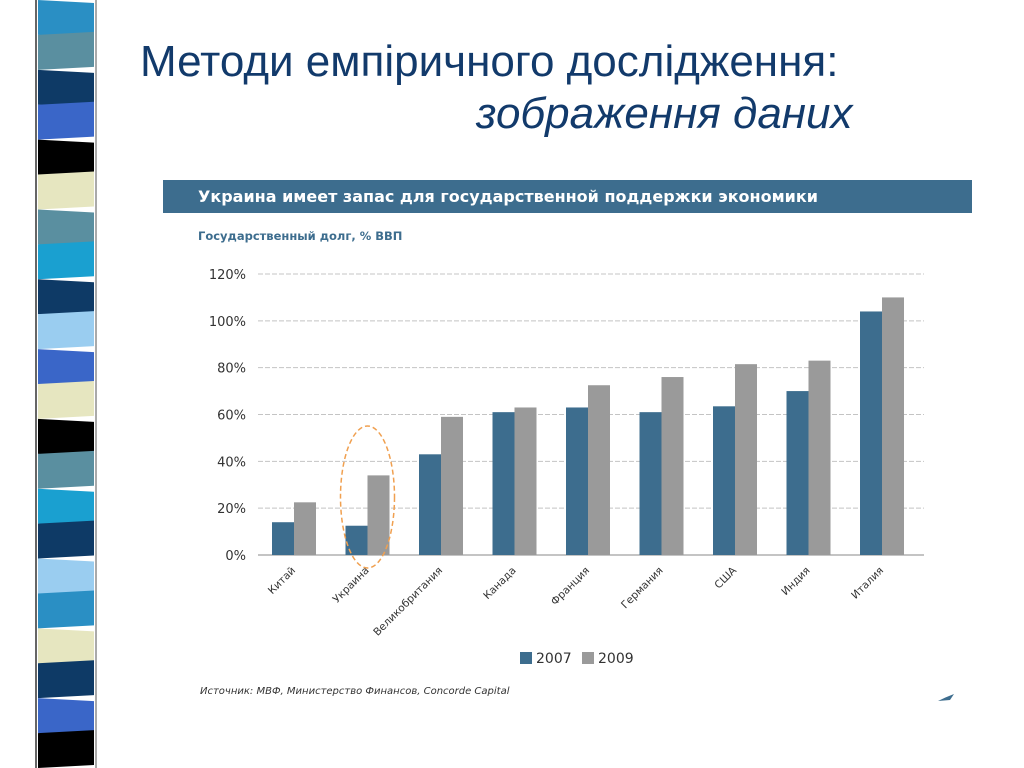  What do you see at coordinates (795, 581) in the screenshot?
I see `x-tick-label: Индия` at bounding box center [795, 581].